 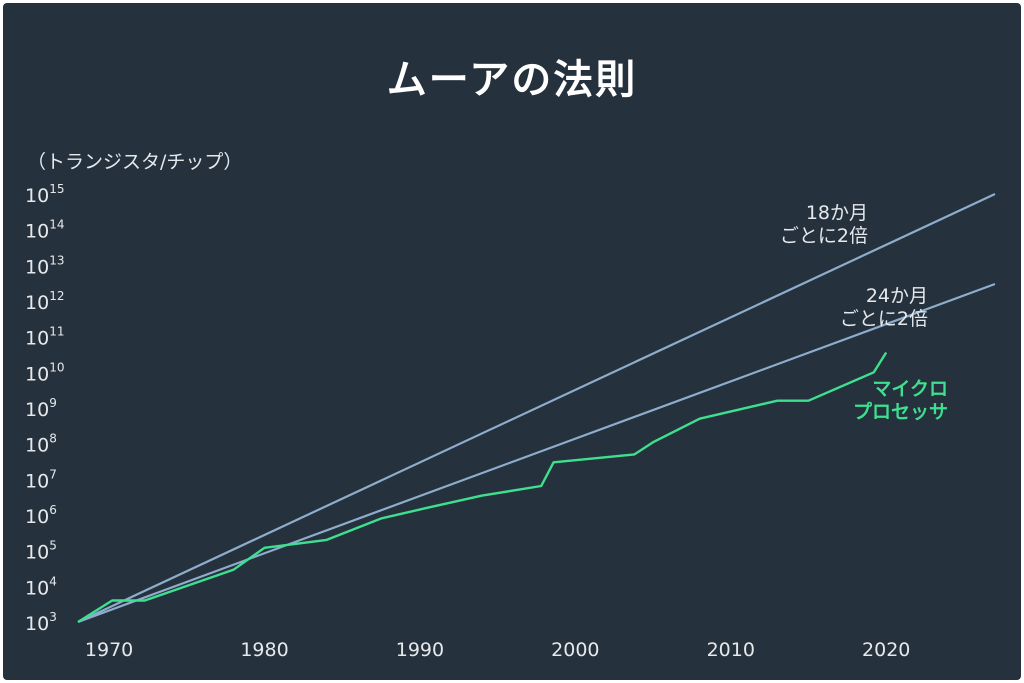 I want to click on x-tick-label: 2020, so click(x=886, y=650).